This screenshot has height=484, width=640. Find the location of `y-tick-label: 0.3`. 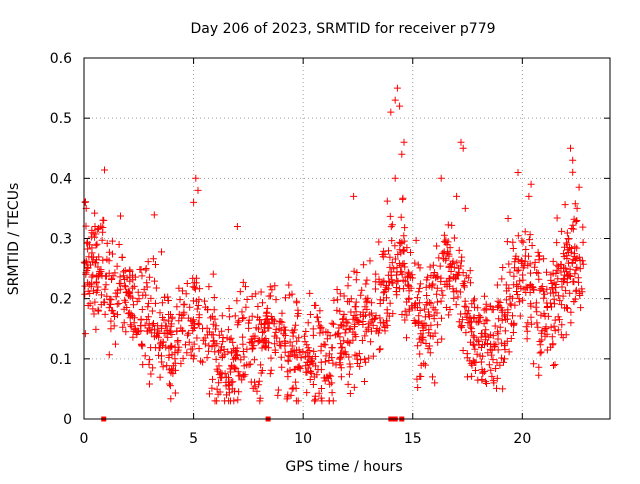

y-tick-label: 0.3 is located at coordinates (61, 240).